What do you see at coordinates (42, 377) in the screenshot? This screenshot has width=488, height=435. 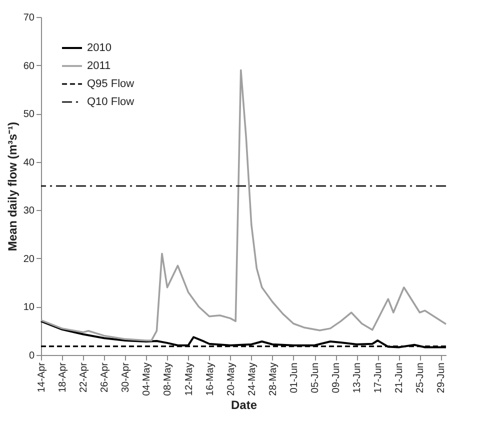 I see `x-tick-label: 14-Apr` at bounding box center [42, 377].